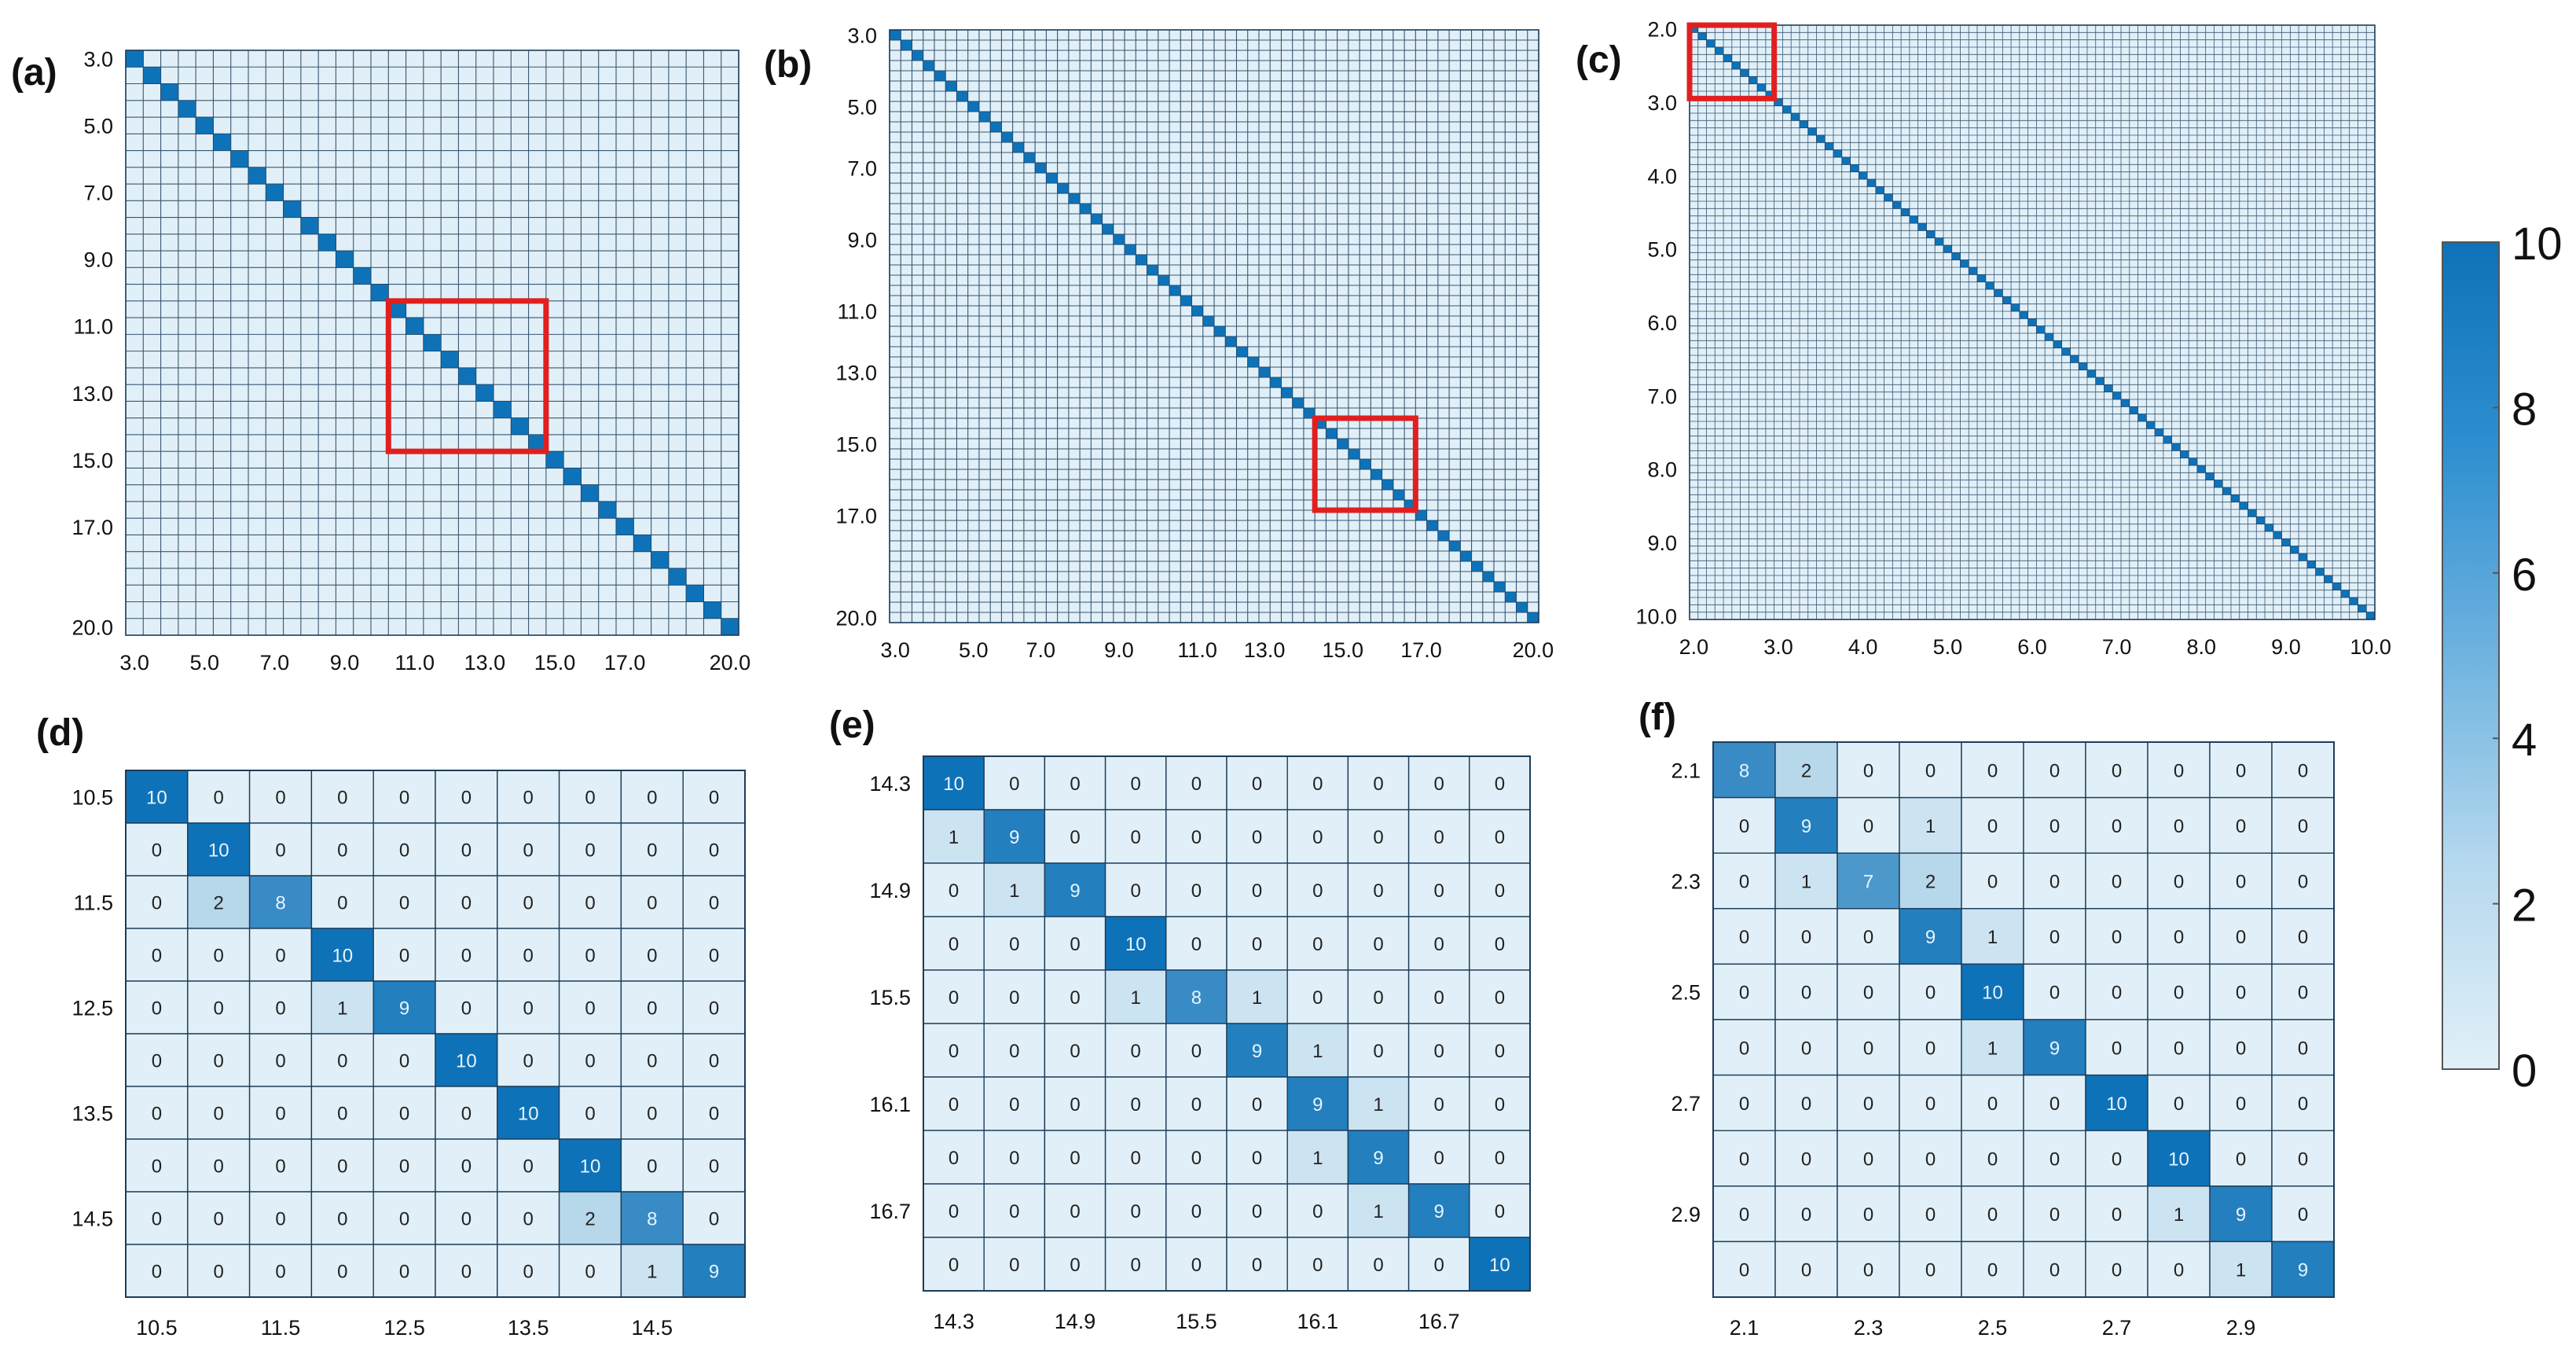 This screenshot has width=2576, height=1349. I want to click on y-tick-label: 11.0, so click(93, 327).